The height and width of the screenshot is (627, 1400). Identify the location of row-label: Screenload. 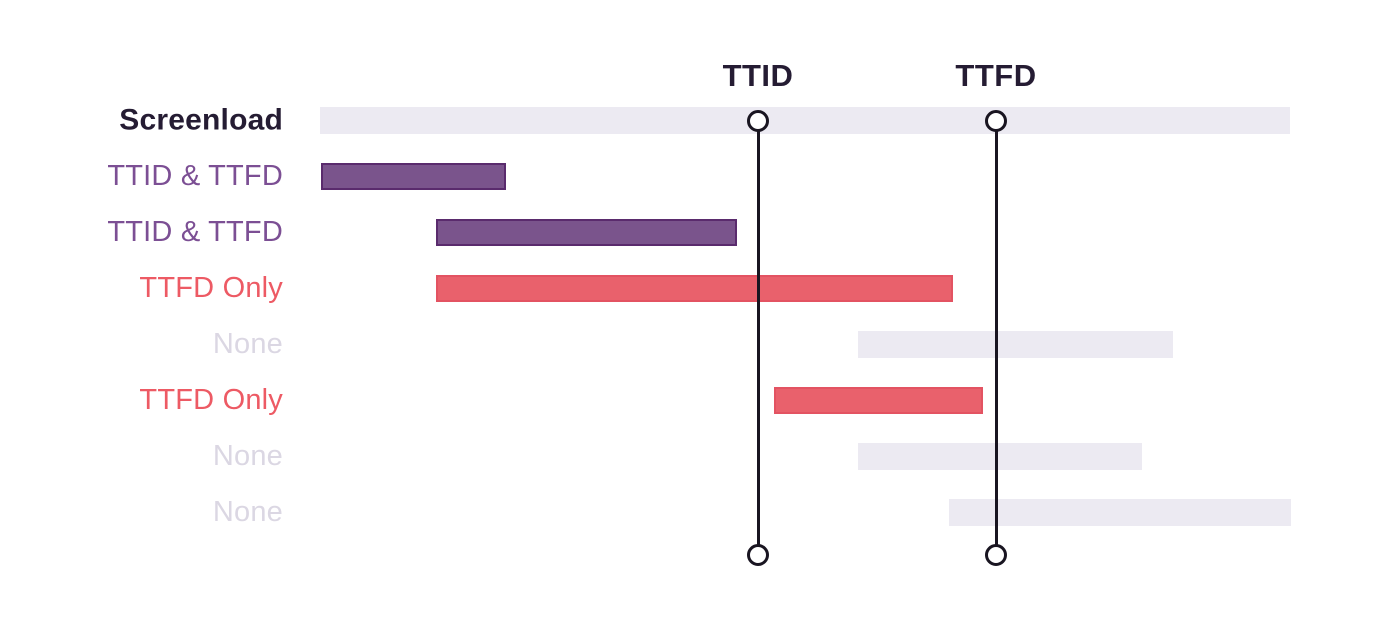
(201, 119).